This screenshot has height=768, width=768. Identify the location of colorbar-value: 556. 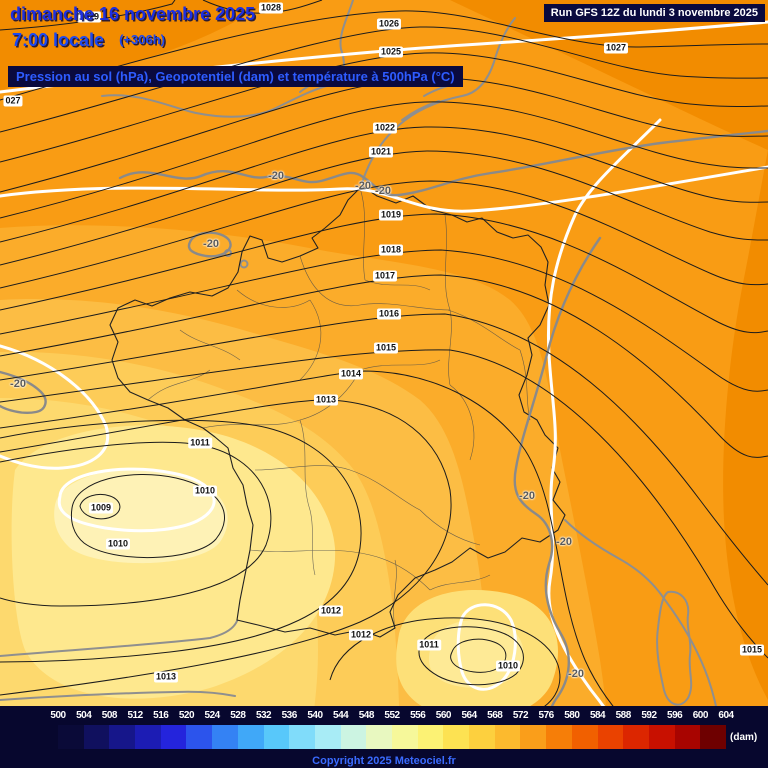
(418, 715).